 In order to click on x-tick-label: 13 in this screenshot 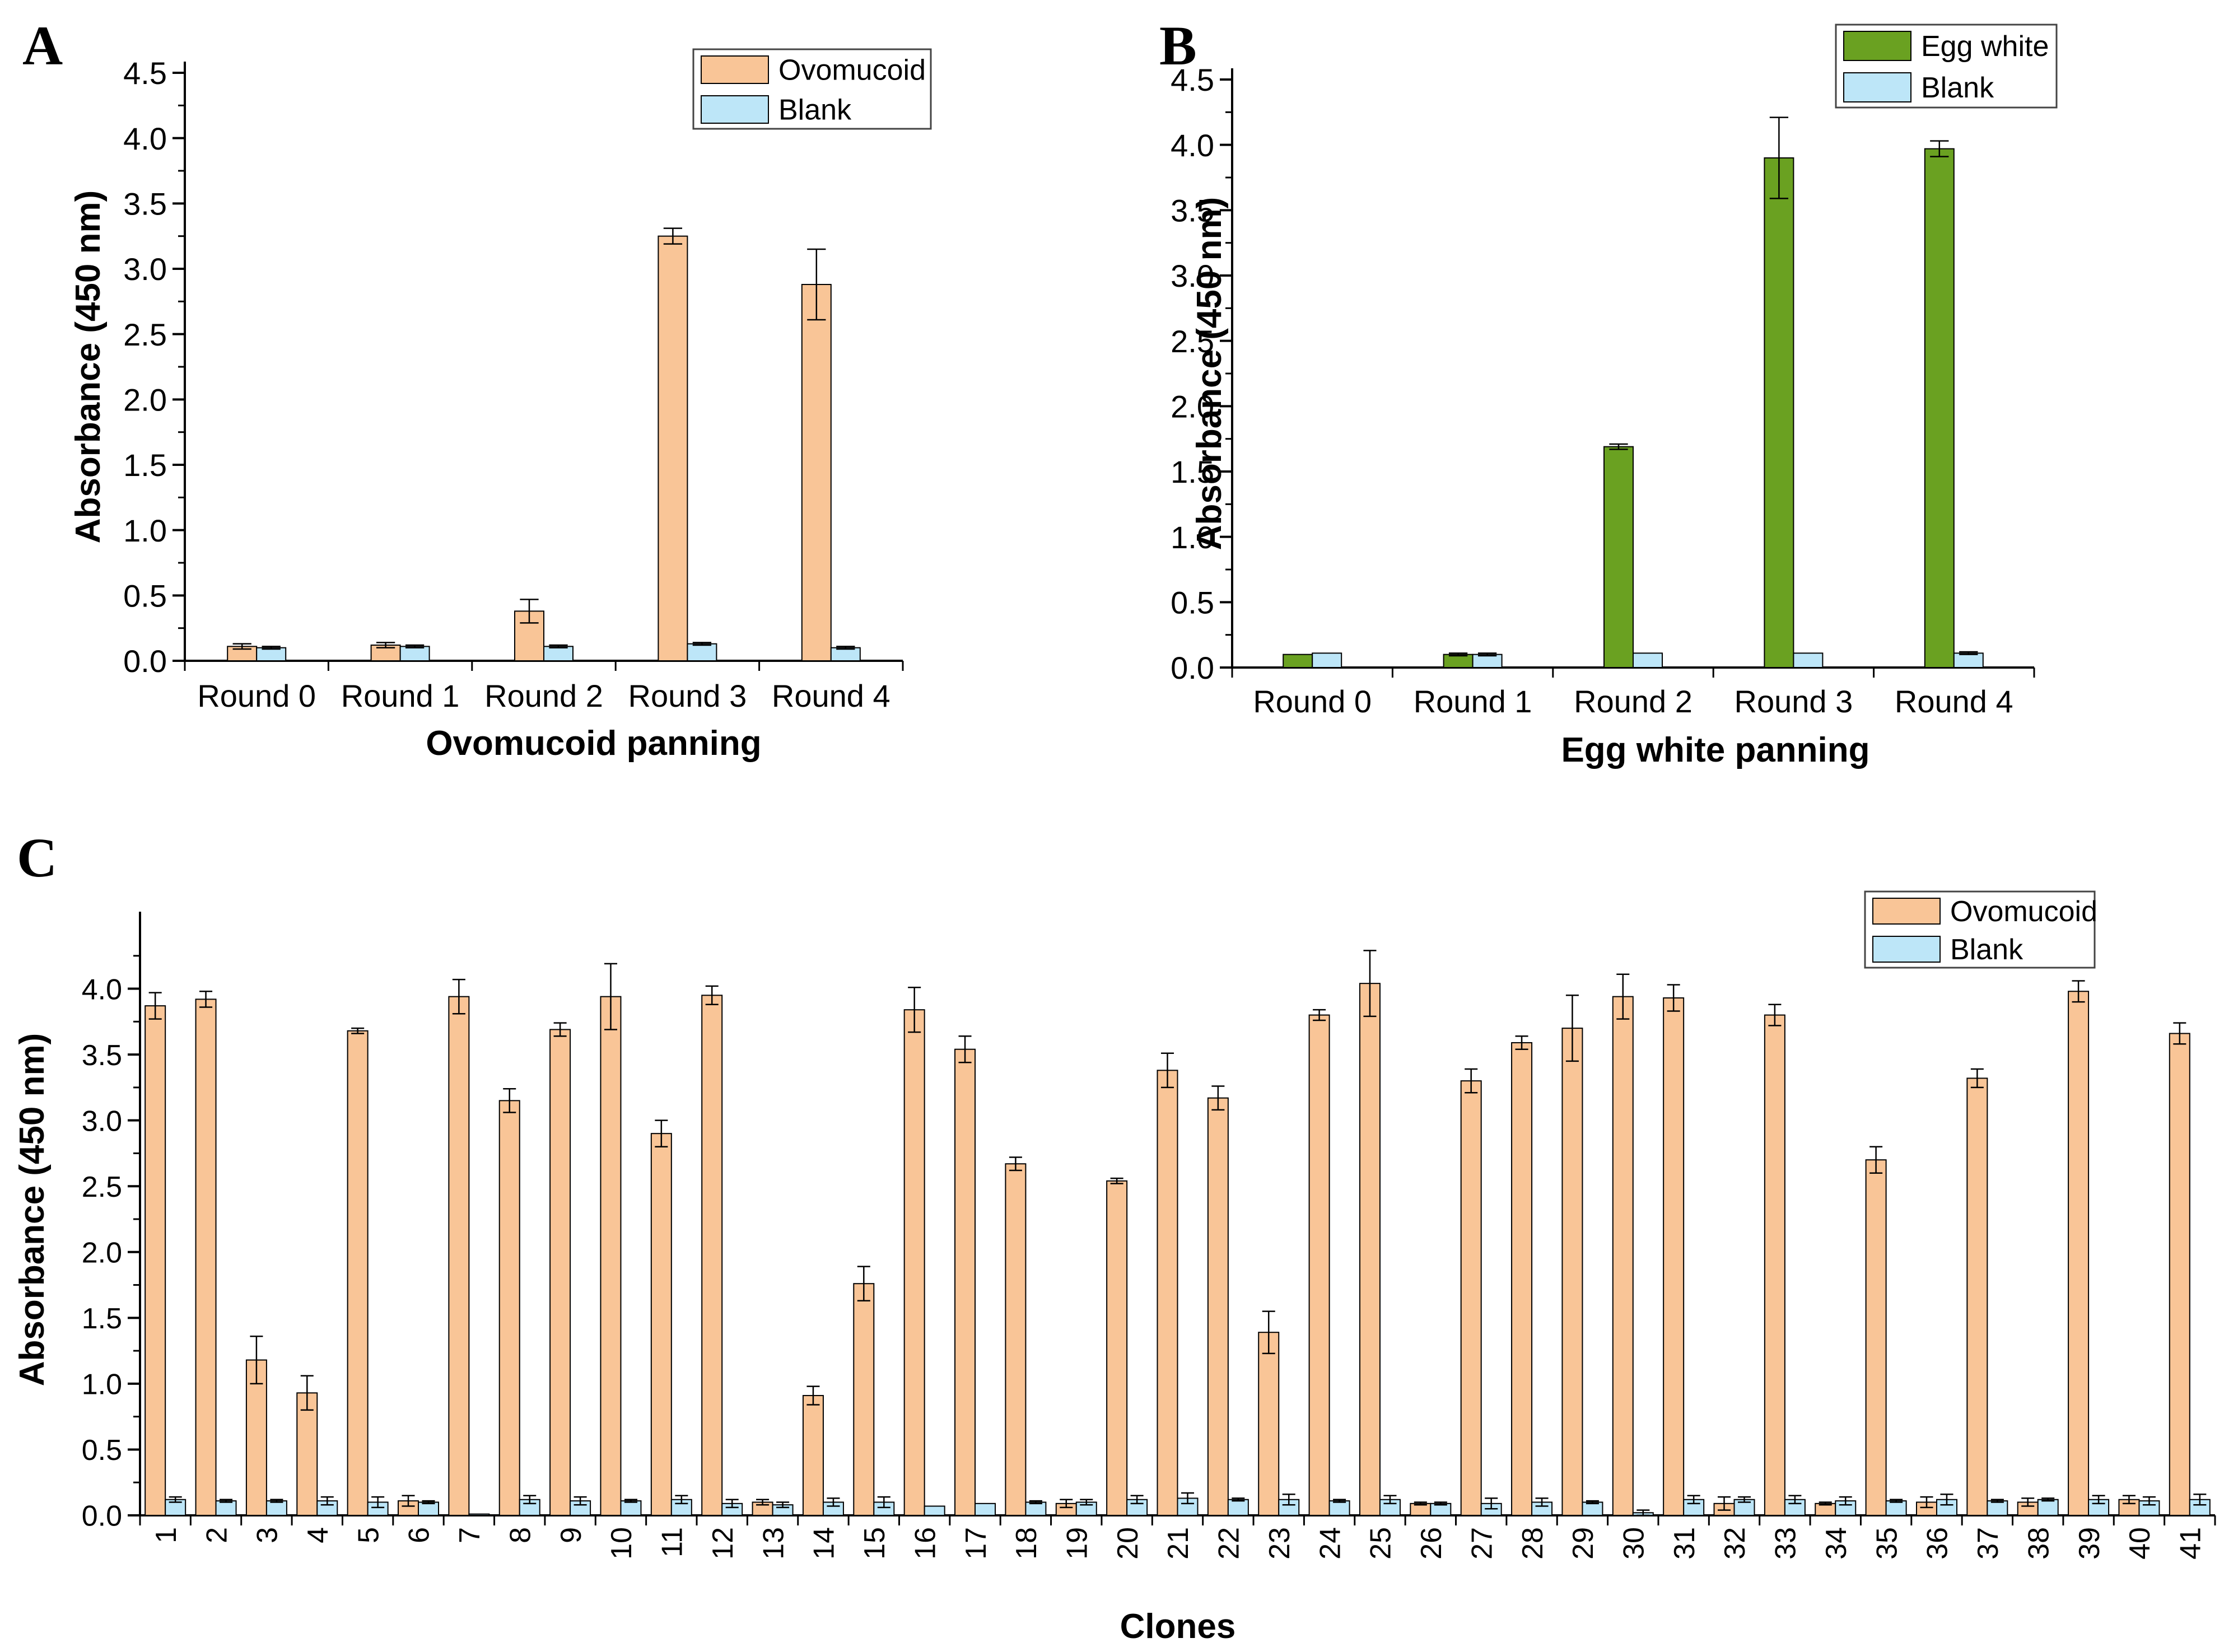, I will do `click(773, 1544)`.